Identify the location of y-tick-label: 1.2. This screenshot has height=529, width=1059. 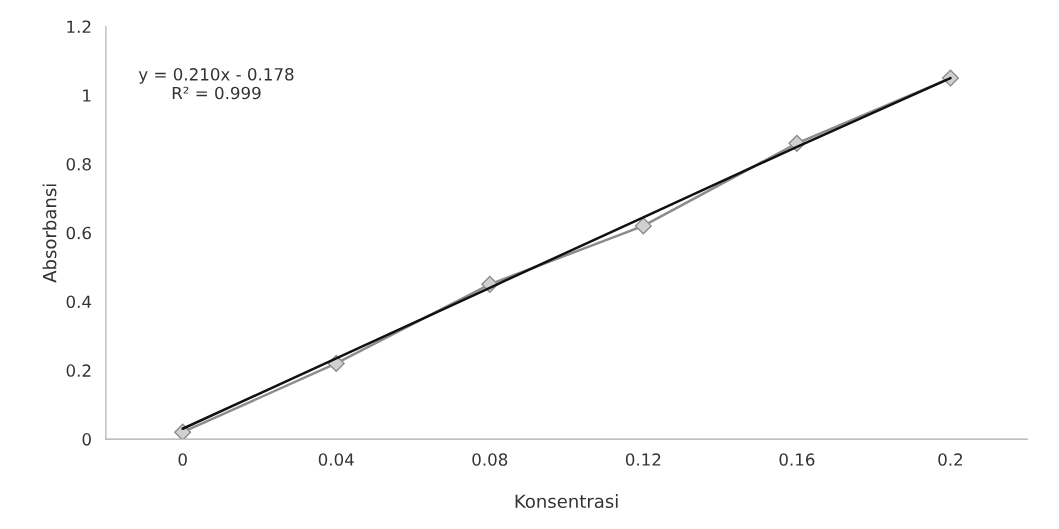
(79, 26).